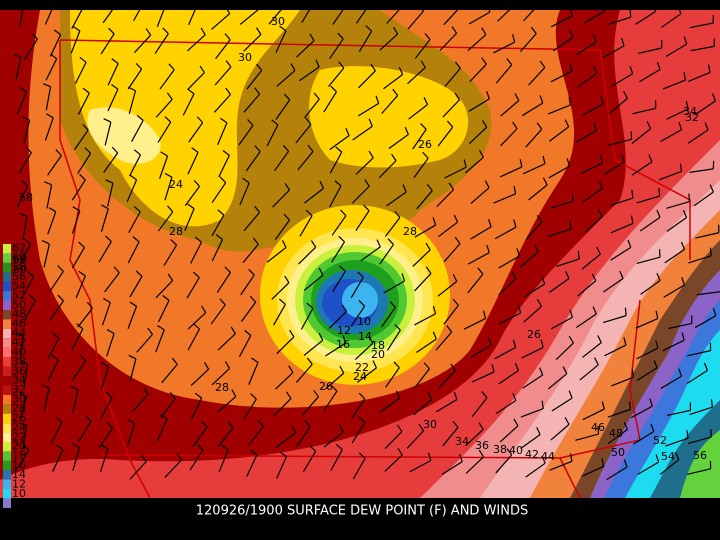 This screenshot has width=720, height=540. Describe the element at coordinates (26, 197) in the screenshot. I see `contour-label: 58` at that location.